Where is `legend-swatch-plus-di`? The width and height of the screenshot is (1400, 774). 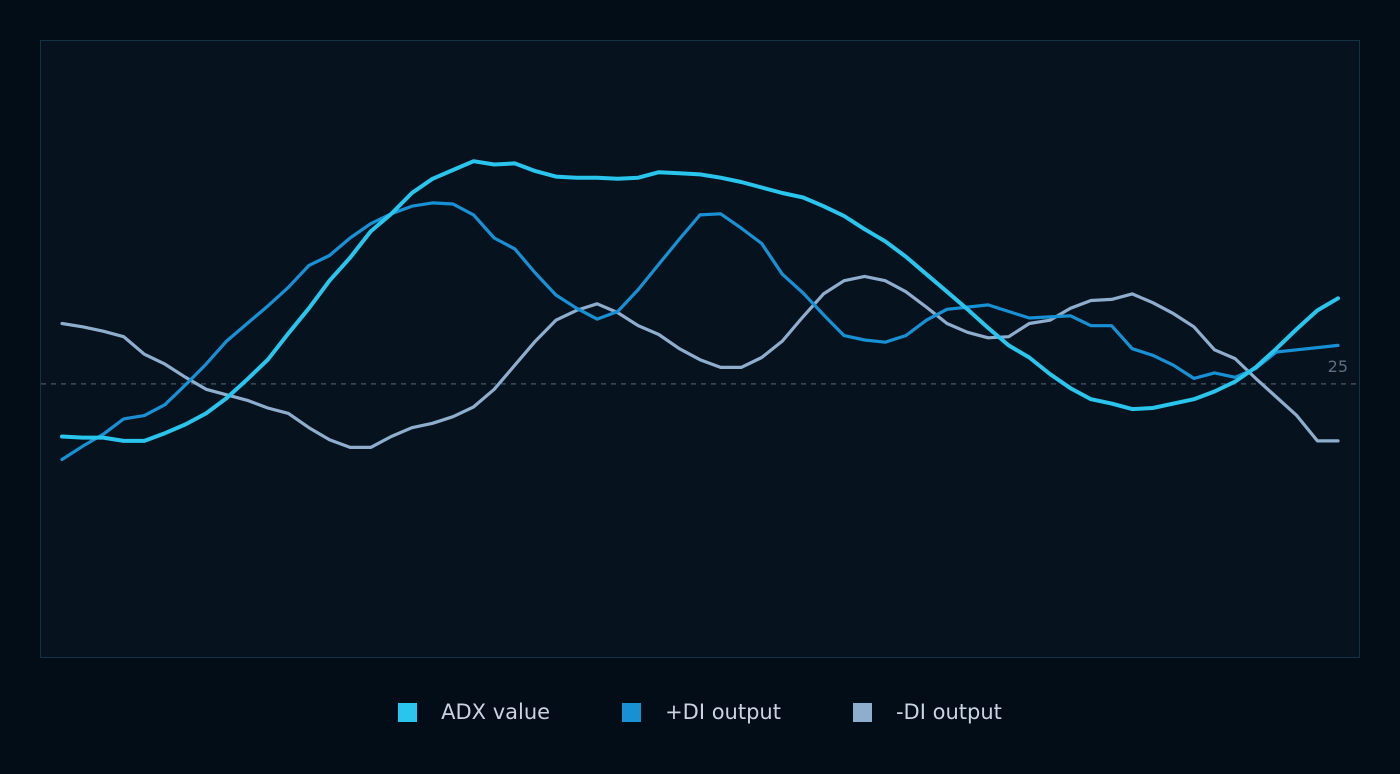 legend-swatch-plus-di is located at coordinates (632, 712).